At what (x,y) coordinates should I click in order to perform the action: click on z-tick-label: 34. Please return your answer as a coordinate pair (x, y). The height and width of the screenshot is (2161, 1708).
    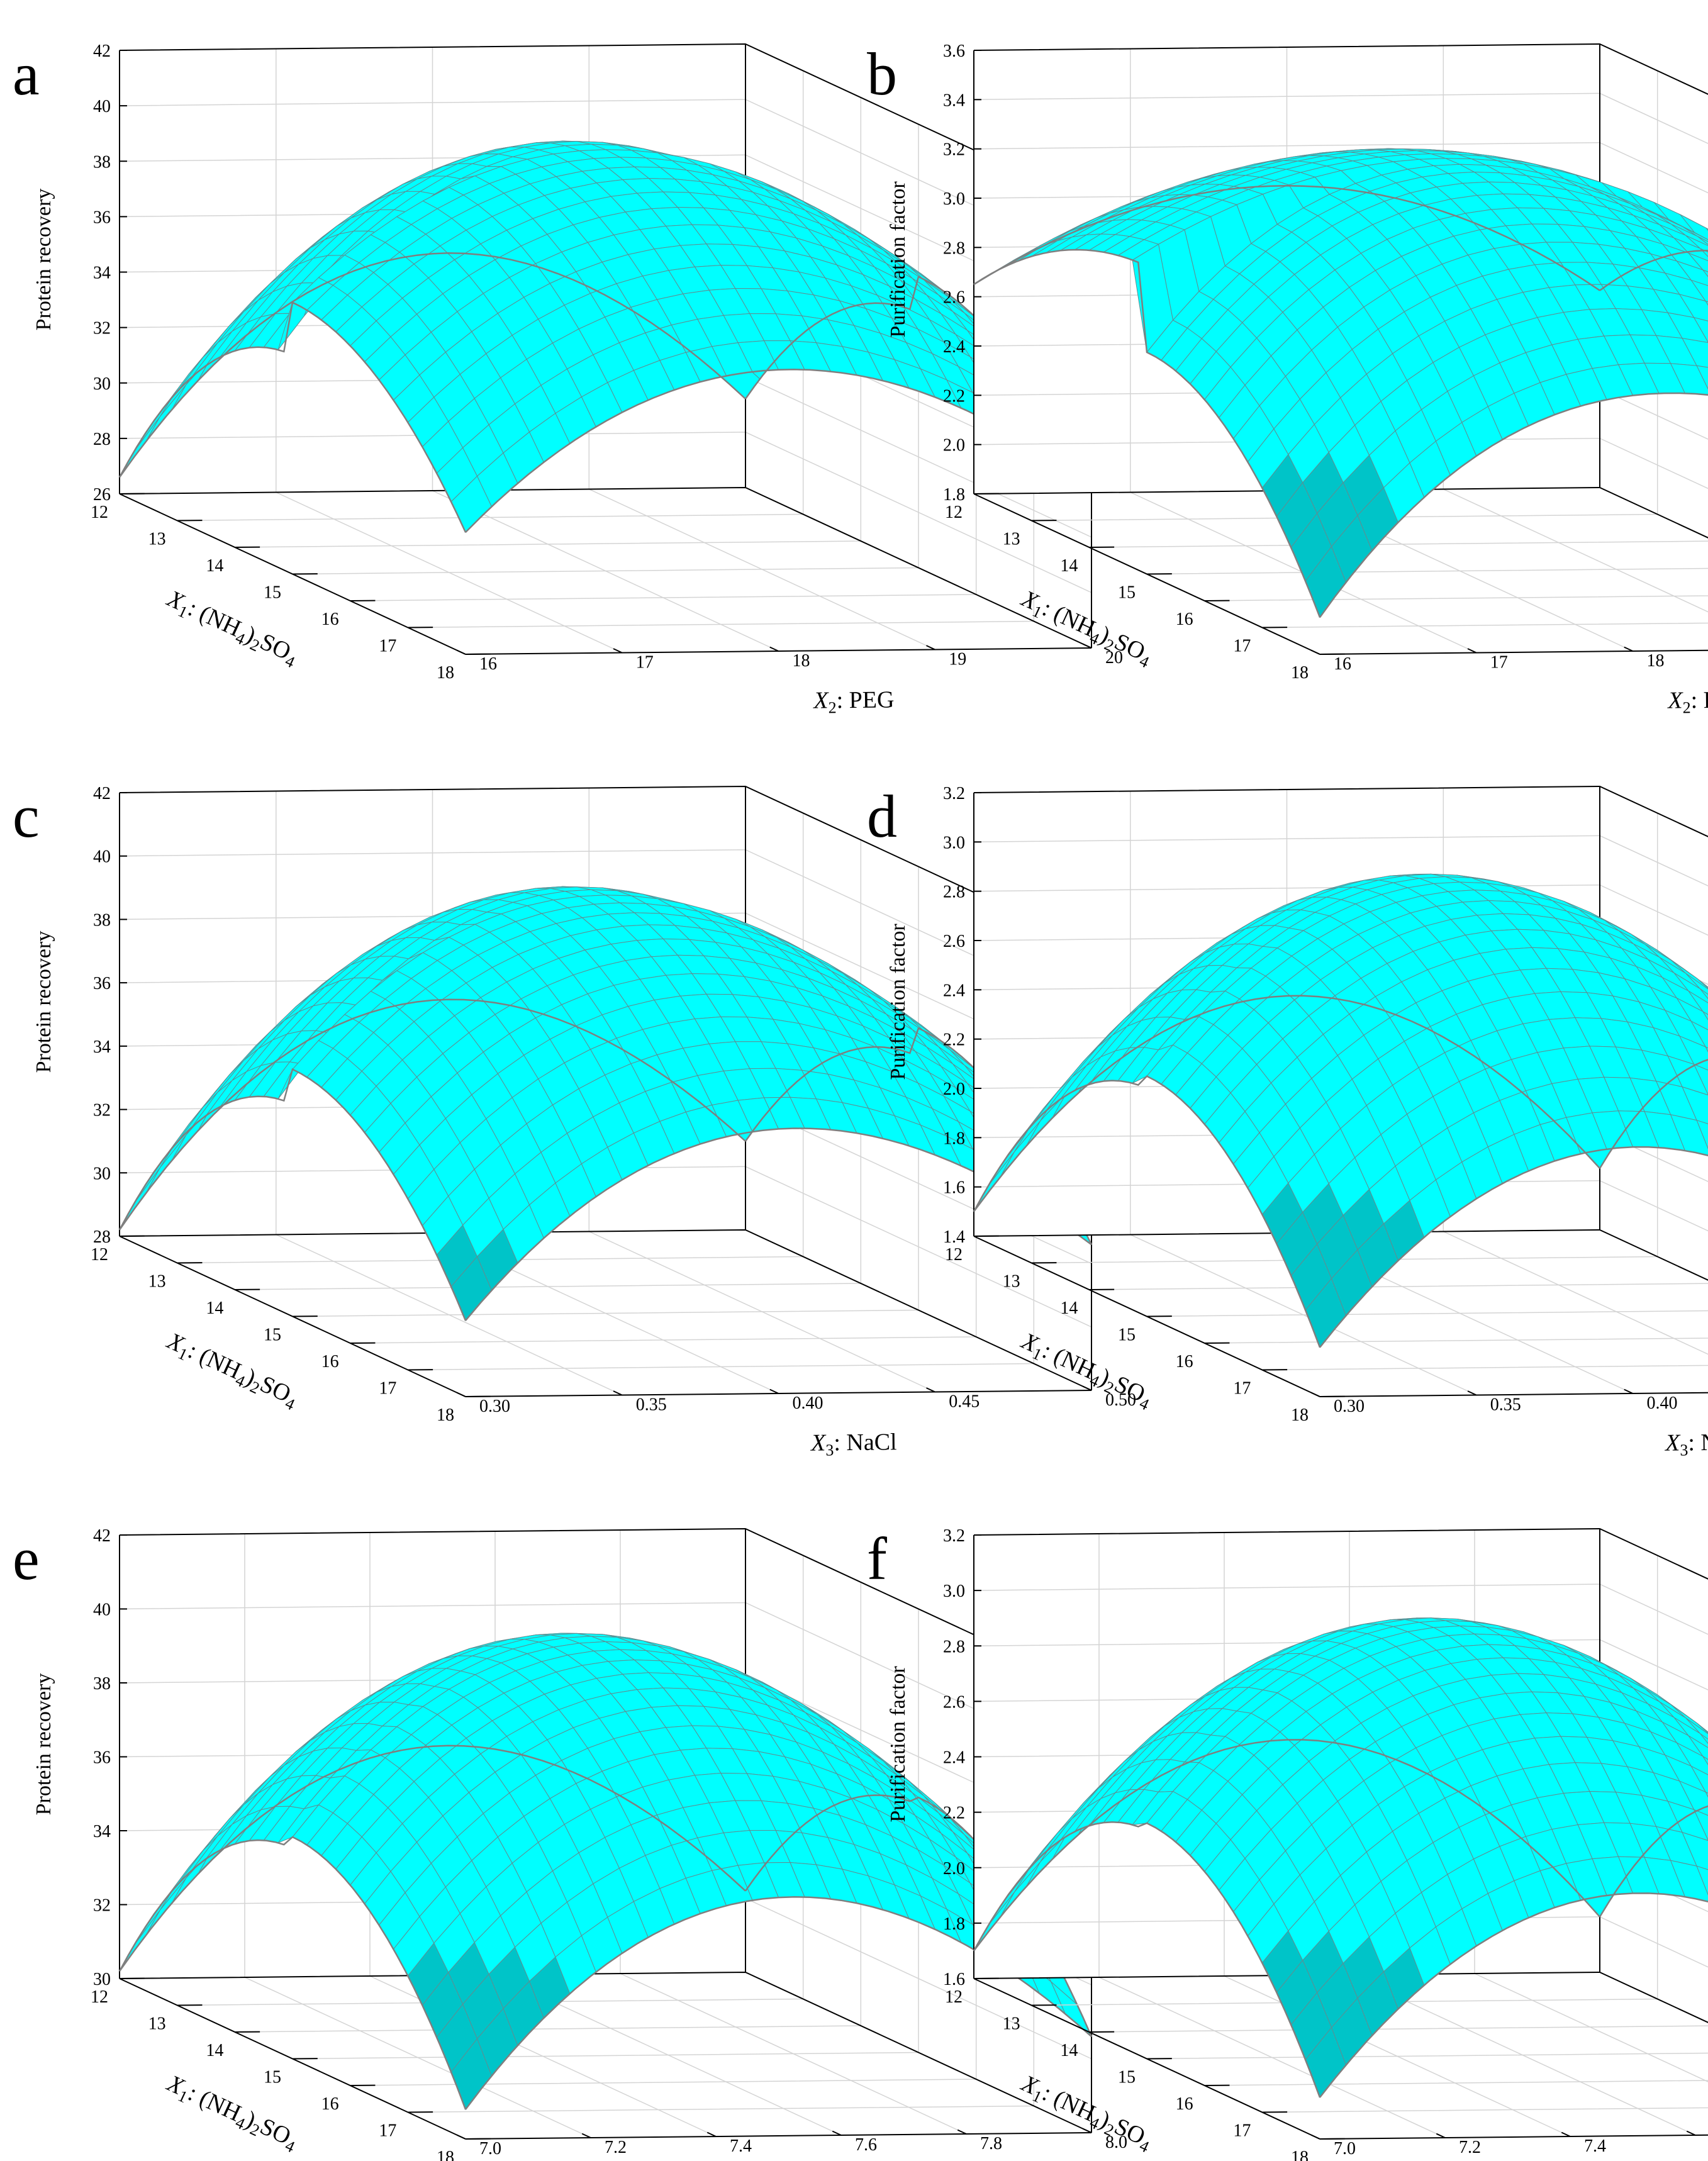
    Looking at the image, I should click on (102, 1831).